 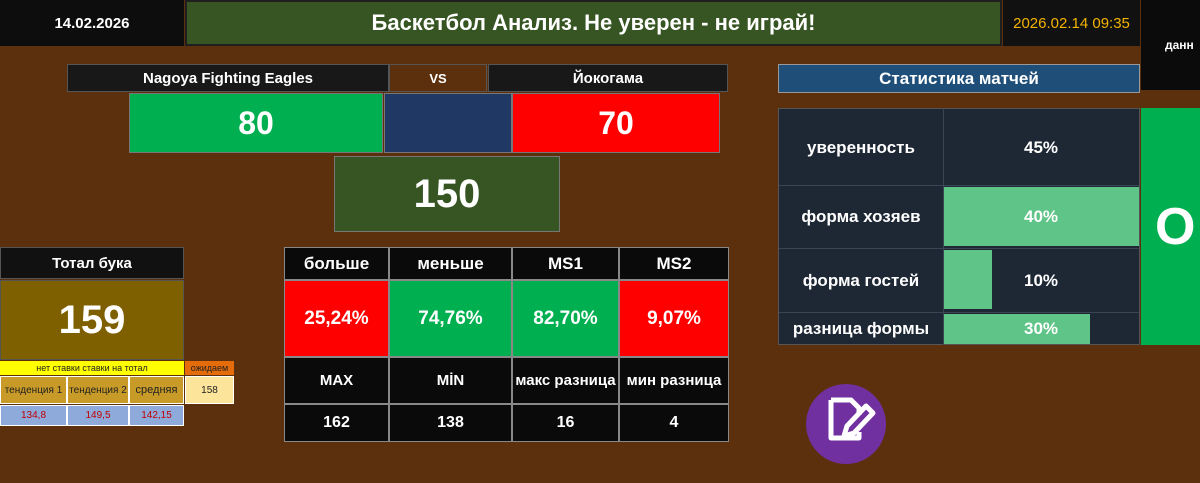 What do you see at coordinates (450, 318) in the screenshot?
I see `under-percent: 74,76%` at bounding box center [450, 318].